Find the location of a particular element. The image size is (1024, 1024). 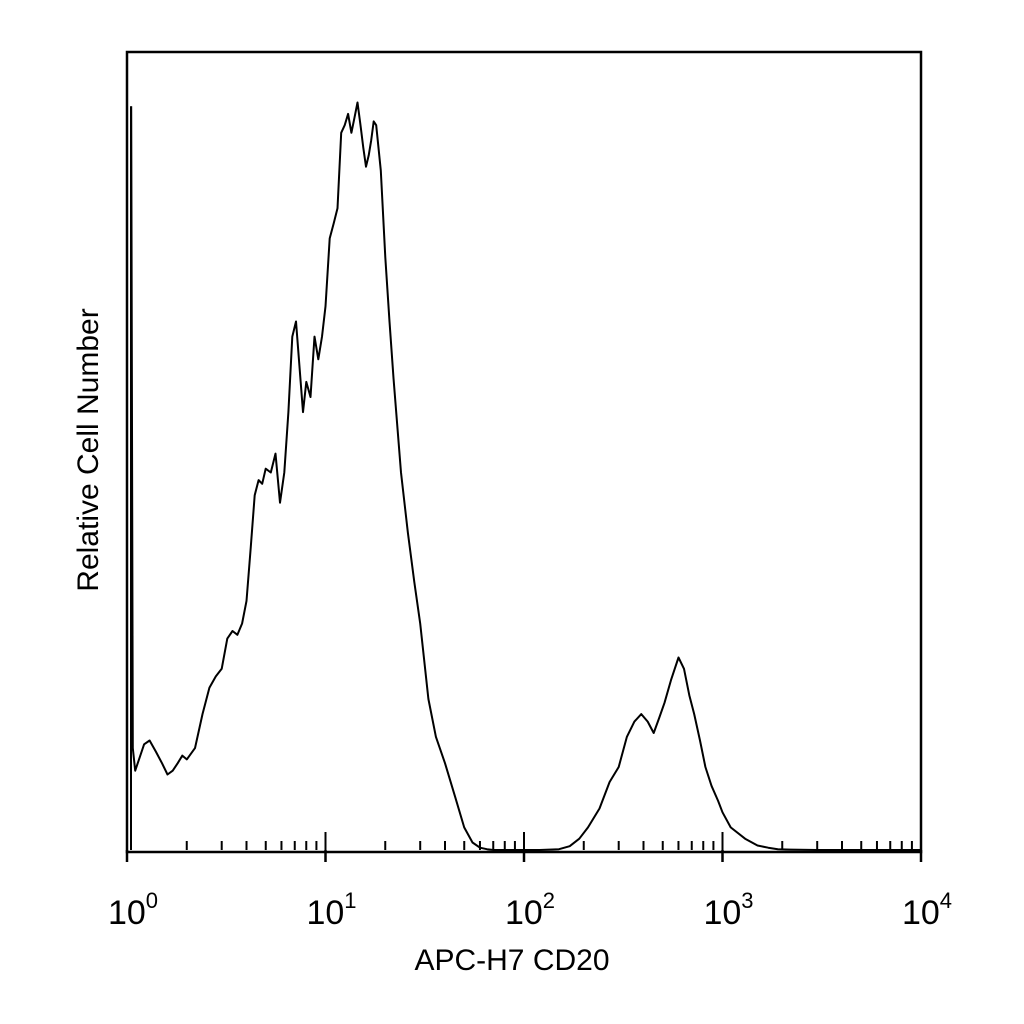

x-tick-label-exponent: 1 is located at coordinates (350, 900).